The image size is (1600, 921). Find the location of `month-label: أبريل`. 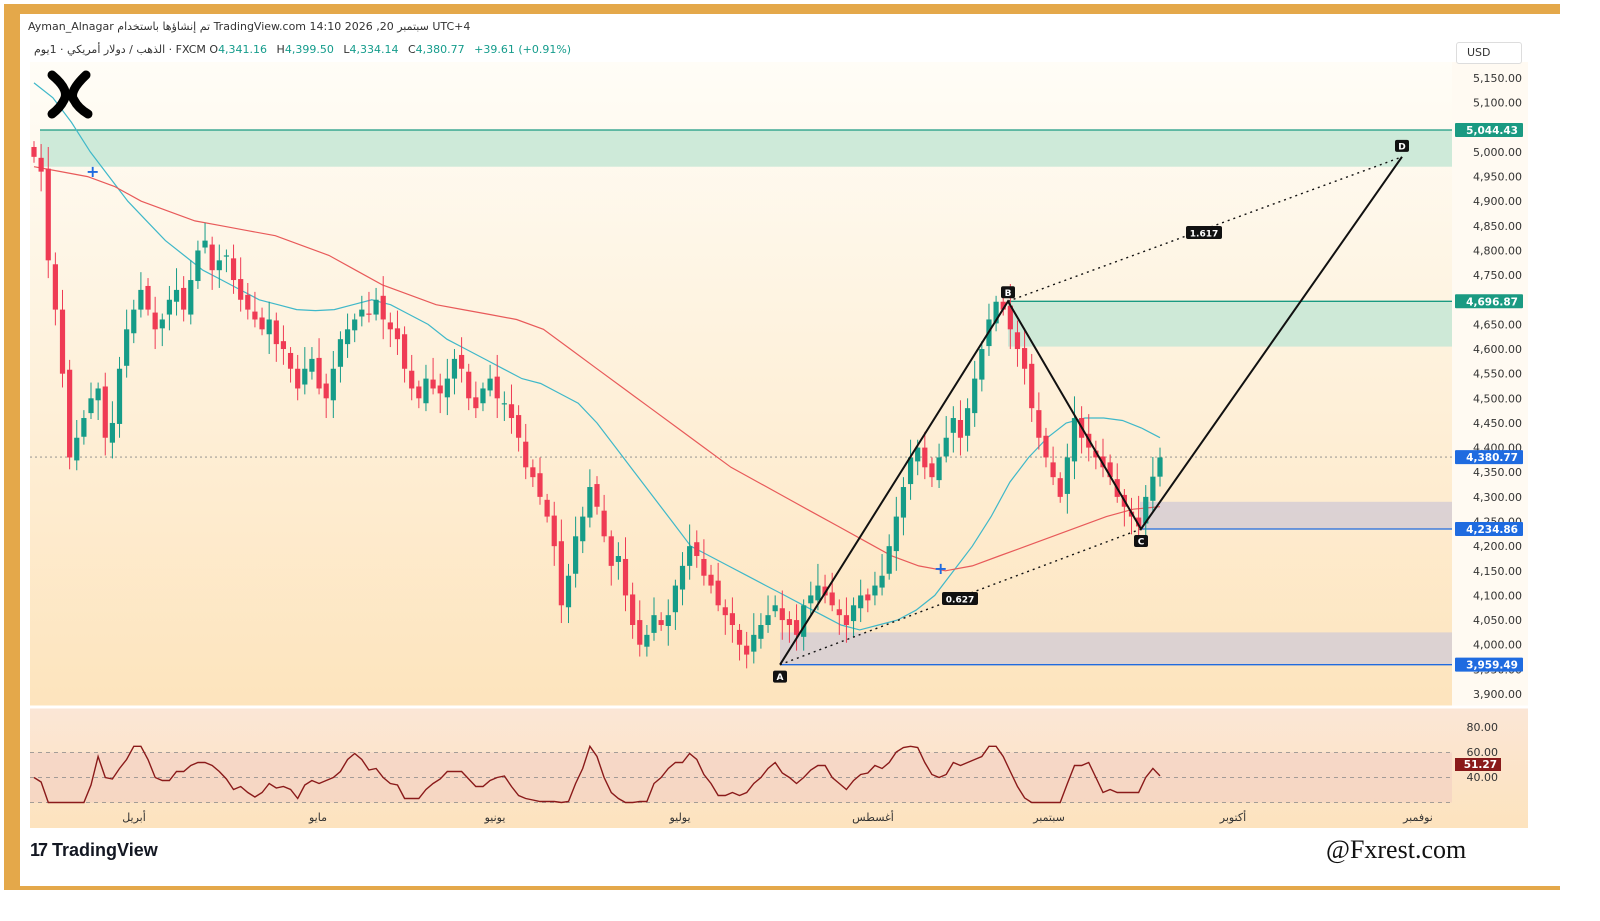

month-label: أبريل is located at coordinates (134, 817).